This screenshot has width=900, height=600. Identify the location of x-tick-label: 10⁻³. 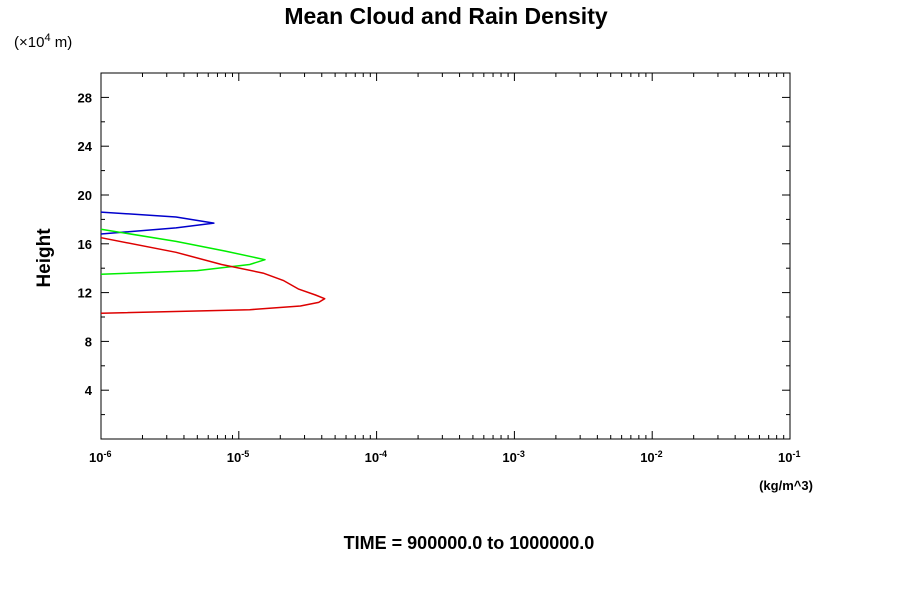
(513, 457).